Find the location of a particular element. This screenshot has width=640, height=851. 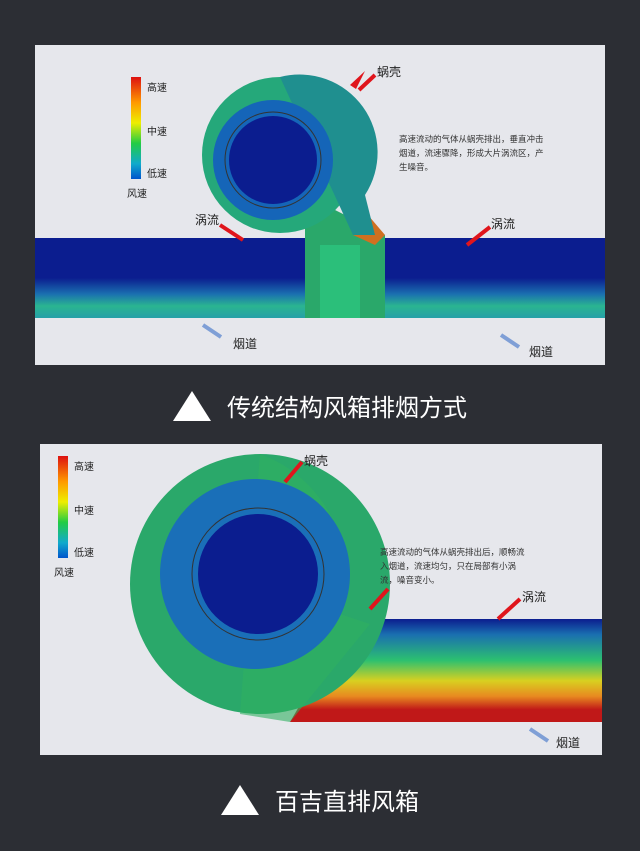

caption-text: 传统结构风箱排烟方式 is located at coordinates (347, 408).